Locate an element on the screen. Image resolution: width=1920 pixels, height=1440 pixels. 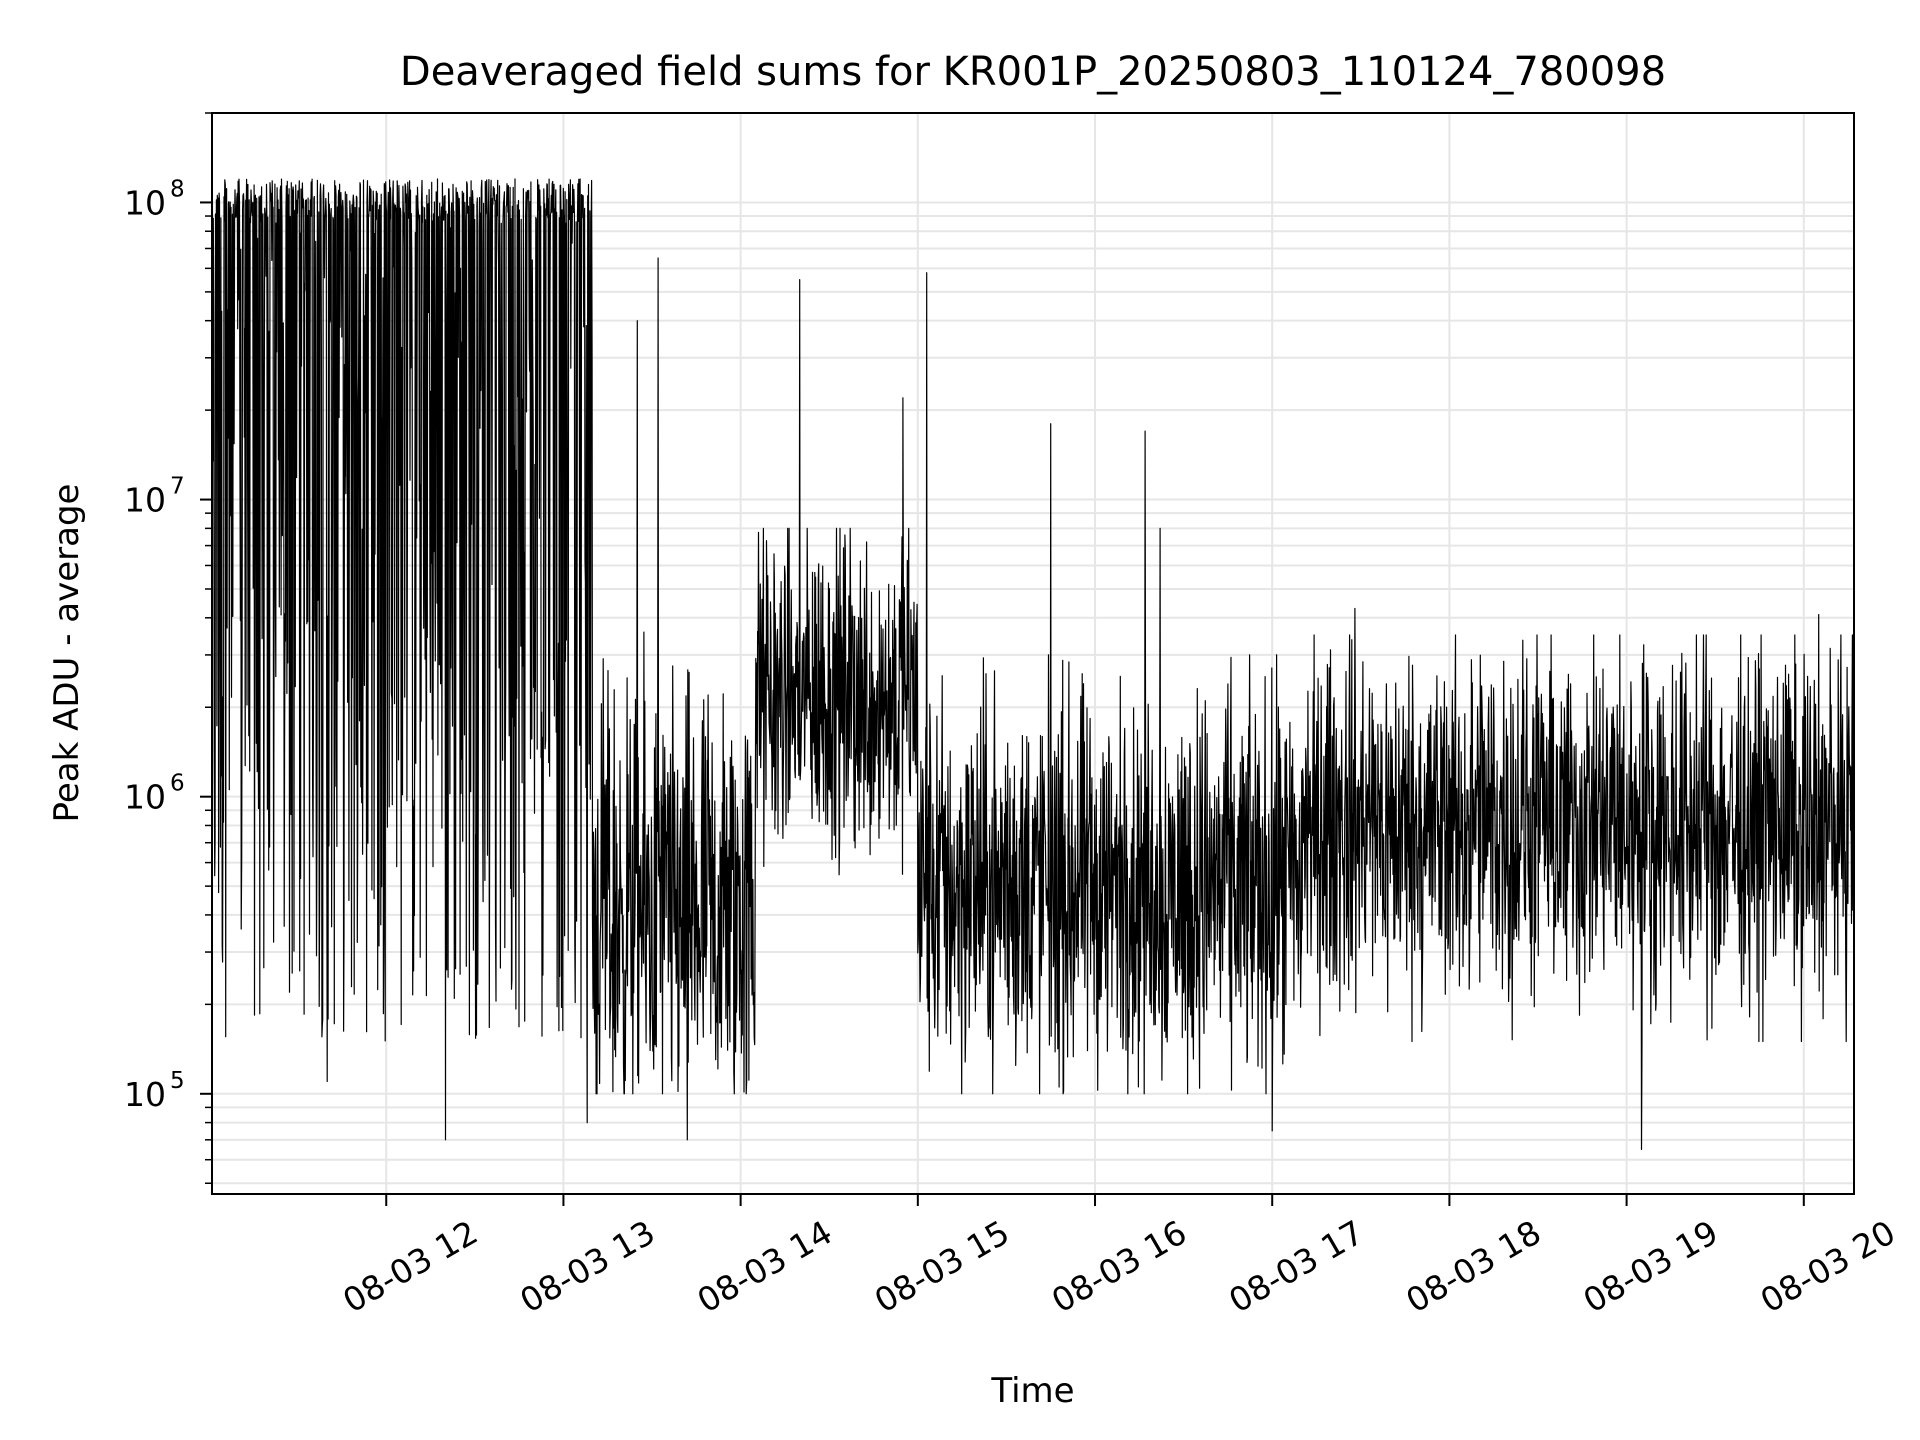
x-axis-label: Time is located at coordinates (1032, 1391).